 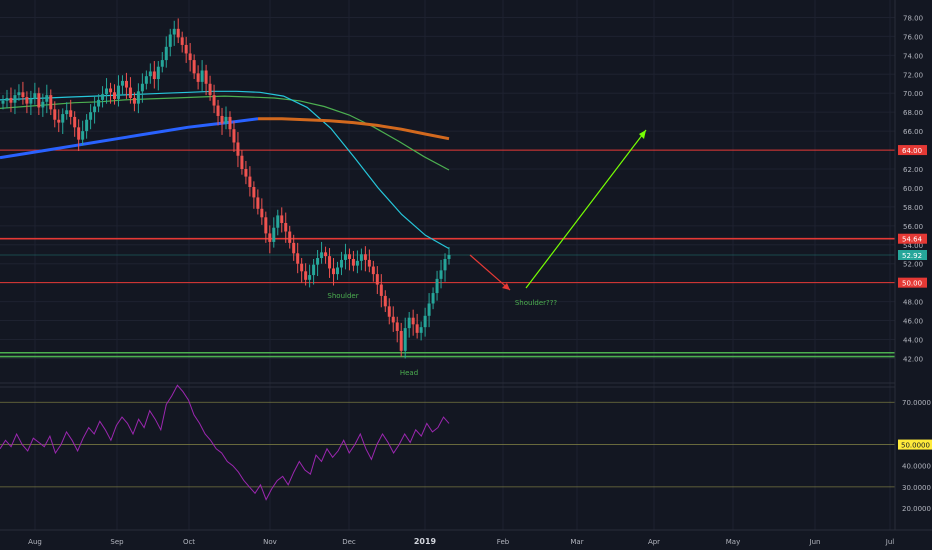 What do you see at coordinates (913, 303) in the screenshot?
I see `price-tick-label: 48.00` at bounding box center [913, 303].